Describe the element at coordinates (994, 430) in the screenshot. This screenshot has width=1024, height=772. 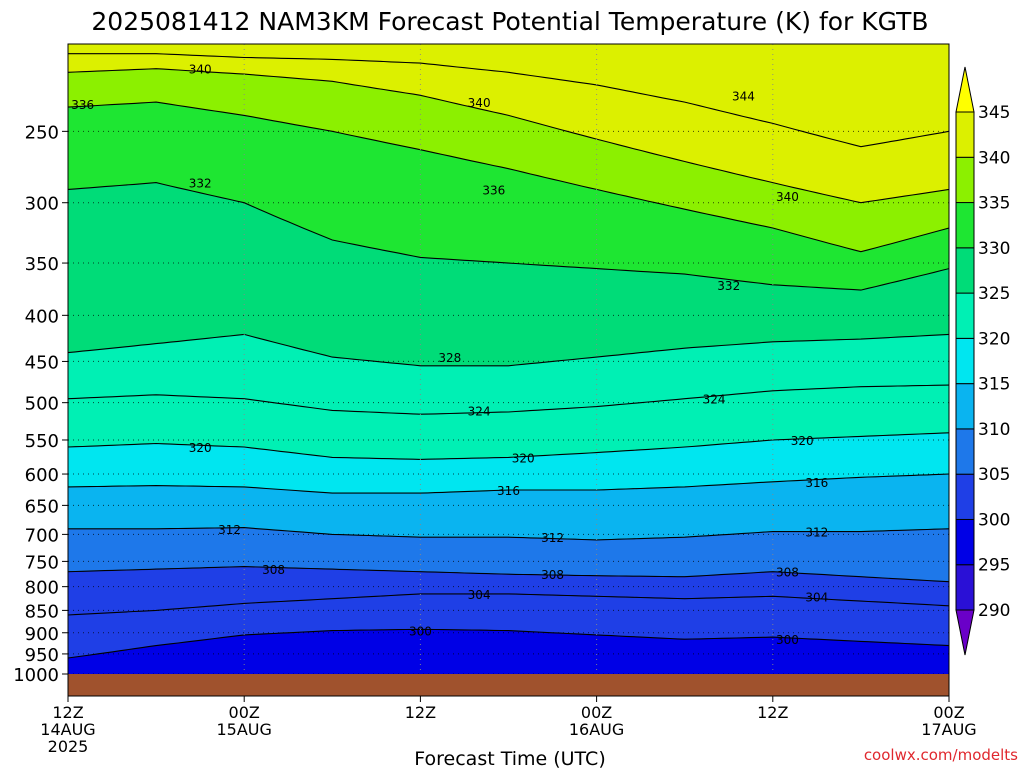
I see `colorbar-label: 310` at that location.